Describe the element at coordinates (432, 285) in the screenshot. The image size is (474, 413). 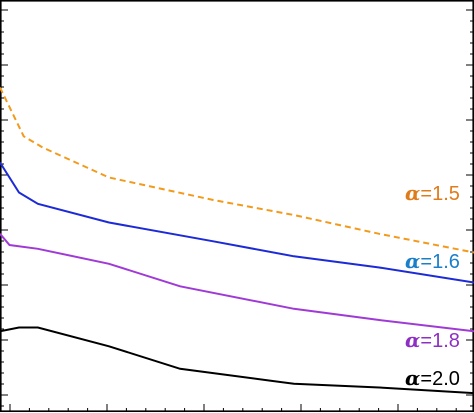
I see `series-labels: α=1.5α=1.6α=1.8α=2.0` at that location.